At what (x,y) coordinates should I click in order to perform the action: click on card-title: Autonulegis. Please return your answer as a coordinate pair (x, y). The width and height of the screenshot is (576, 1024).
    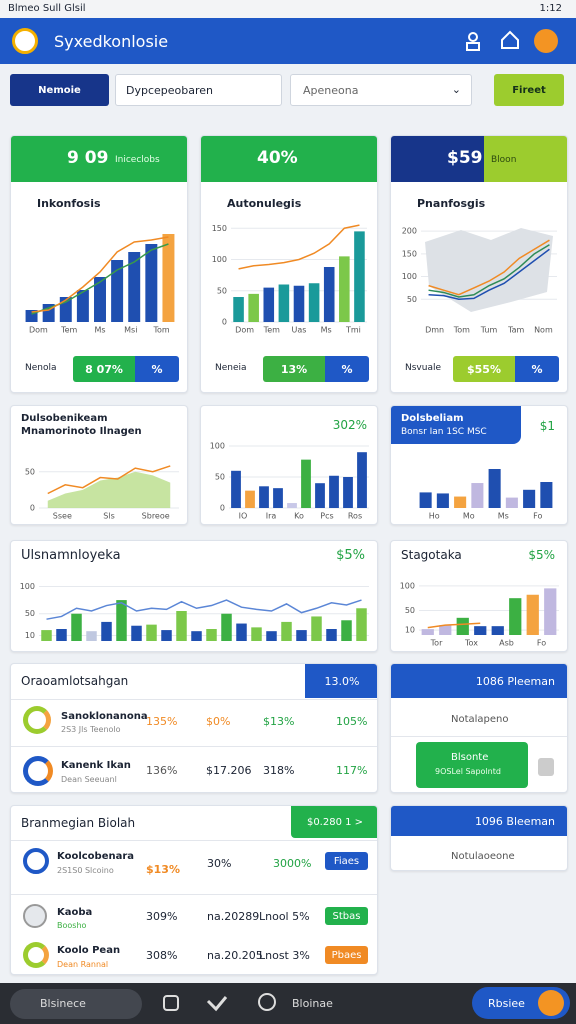
    Looking at the image, I should click on (264, 203).